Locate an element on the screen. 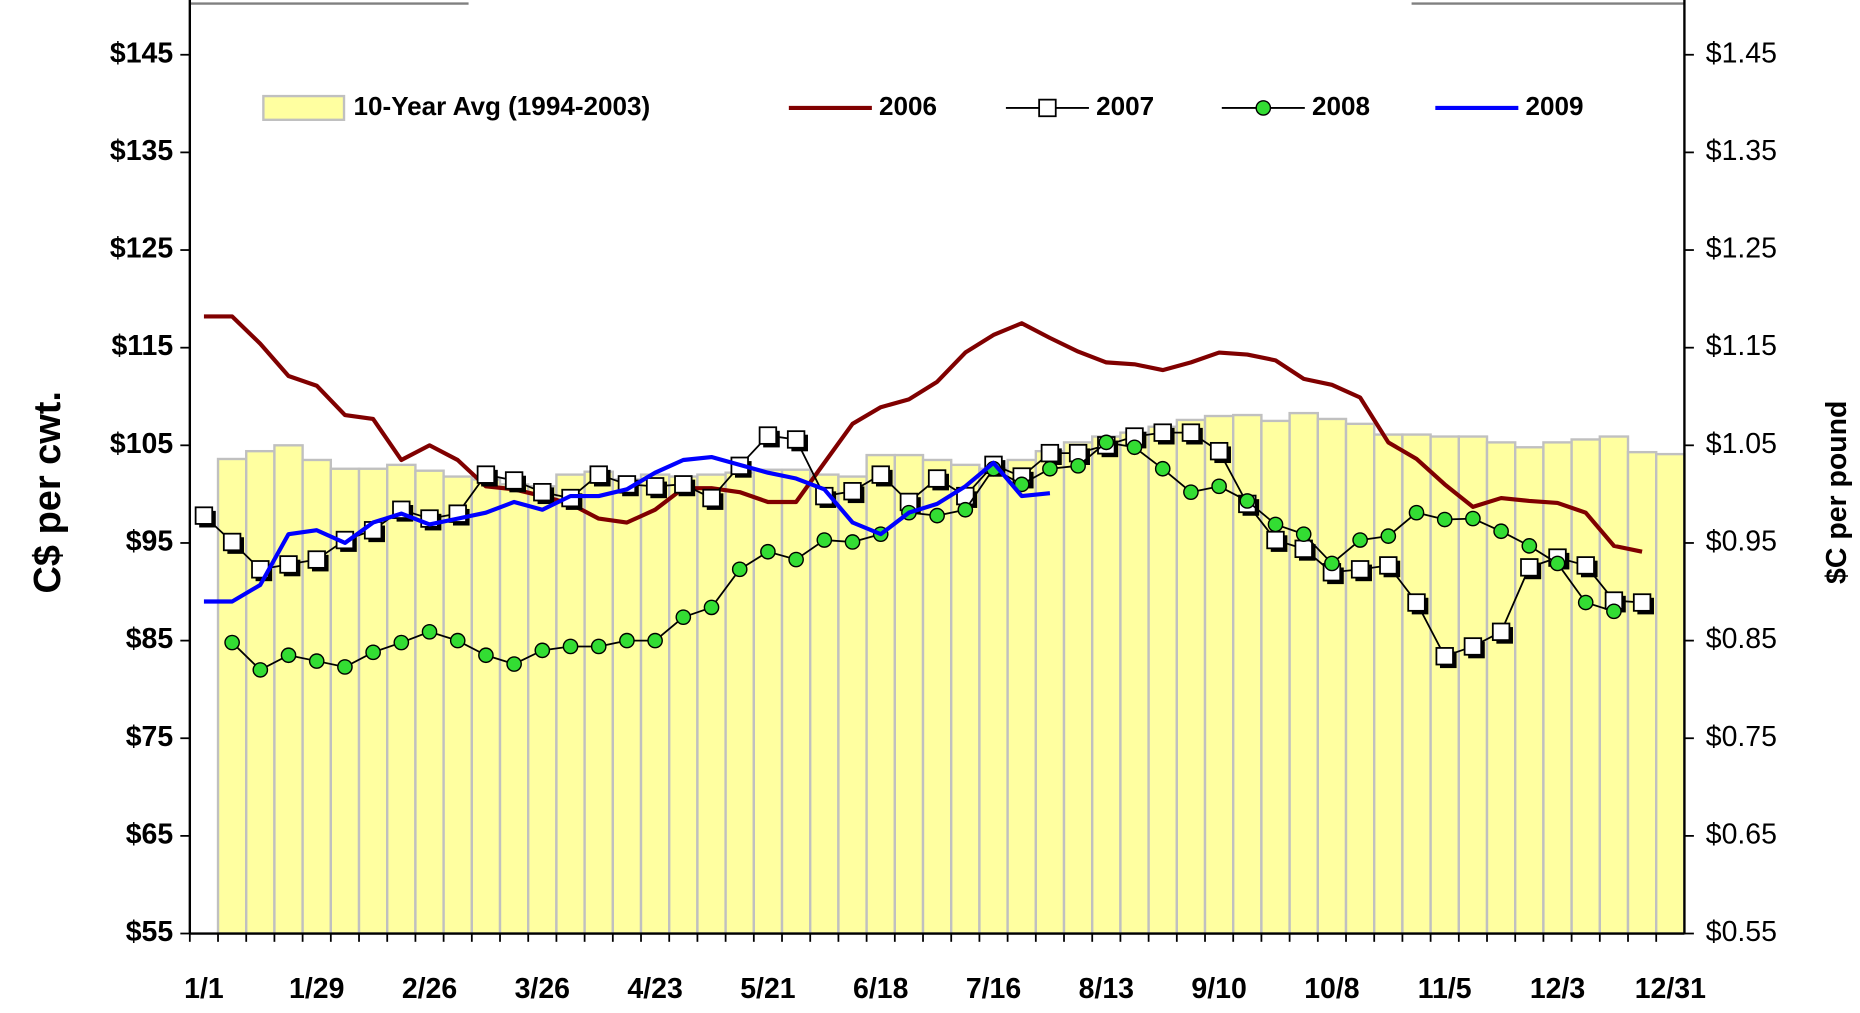  x-tick-label: 11/5 is located at coordinates (1445, 989).